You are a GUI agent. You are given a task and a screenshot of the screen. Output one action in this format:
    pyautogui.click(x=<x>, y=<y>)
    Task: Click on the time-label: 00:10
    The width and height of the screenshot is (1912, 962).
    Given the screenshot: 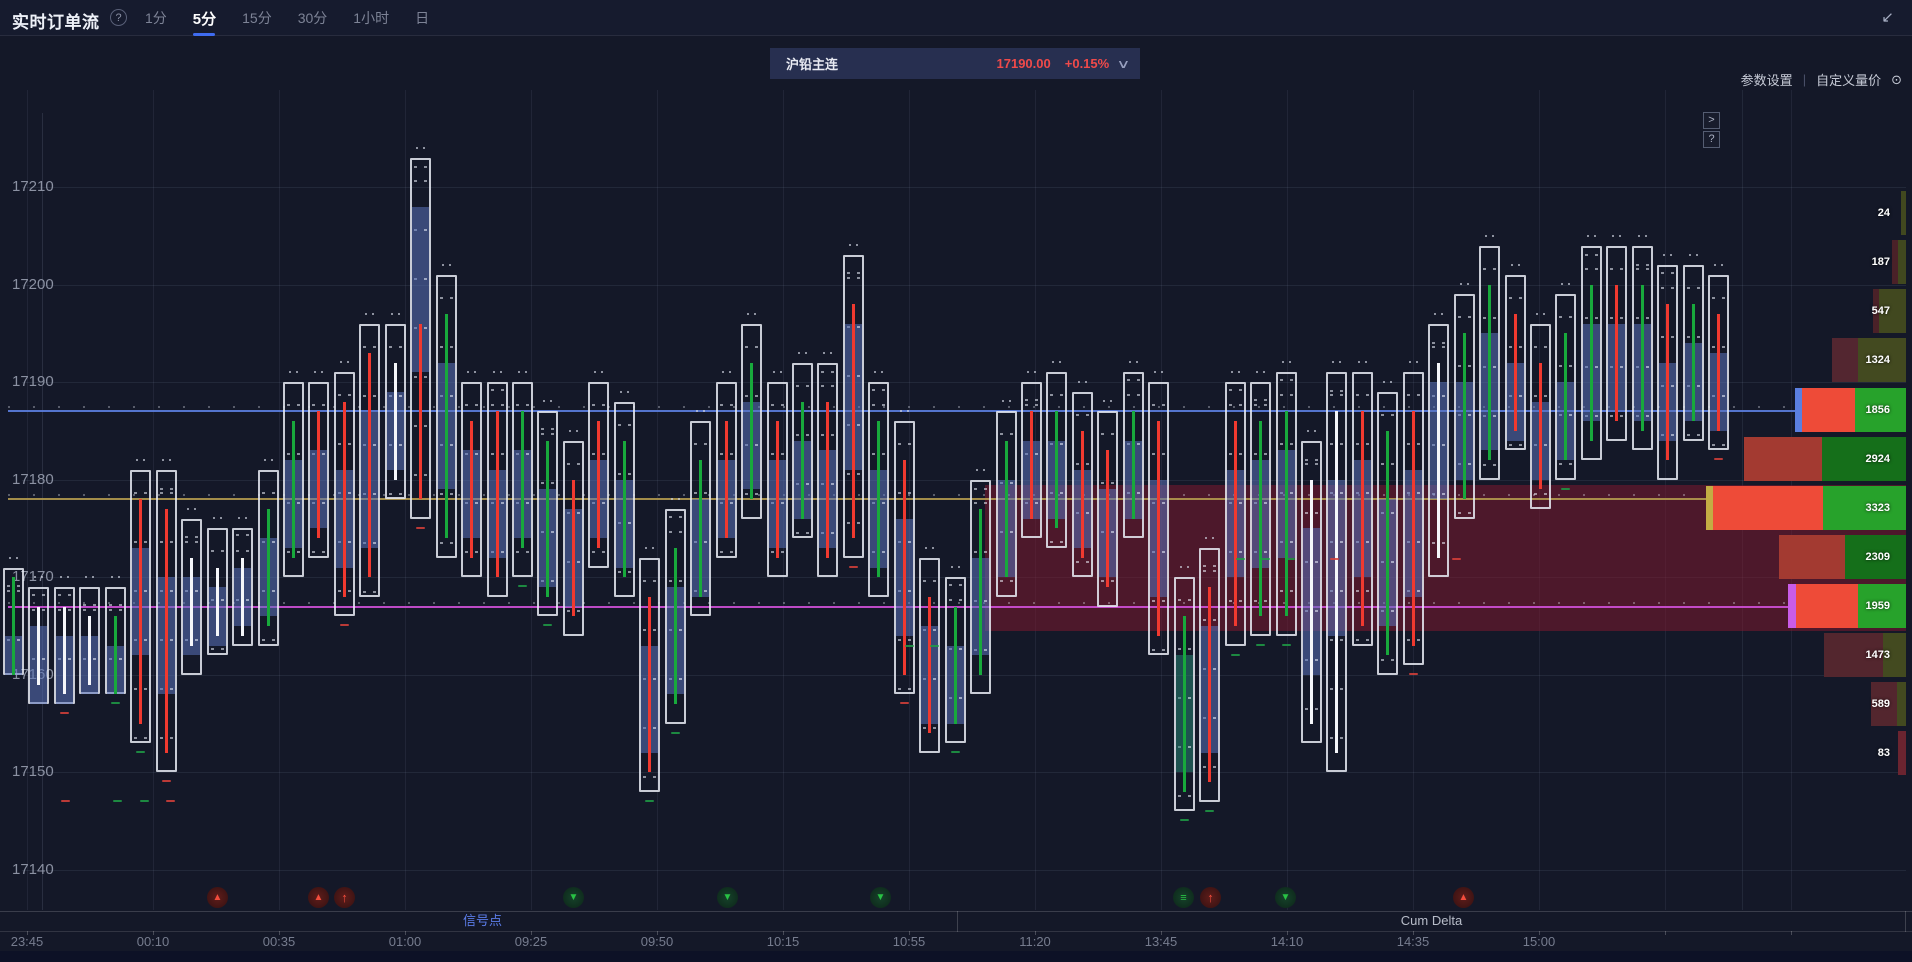 What is the action you would take?
    pyautogui.click(x=153, y=941)
    